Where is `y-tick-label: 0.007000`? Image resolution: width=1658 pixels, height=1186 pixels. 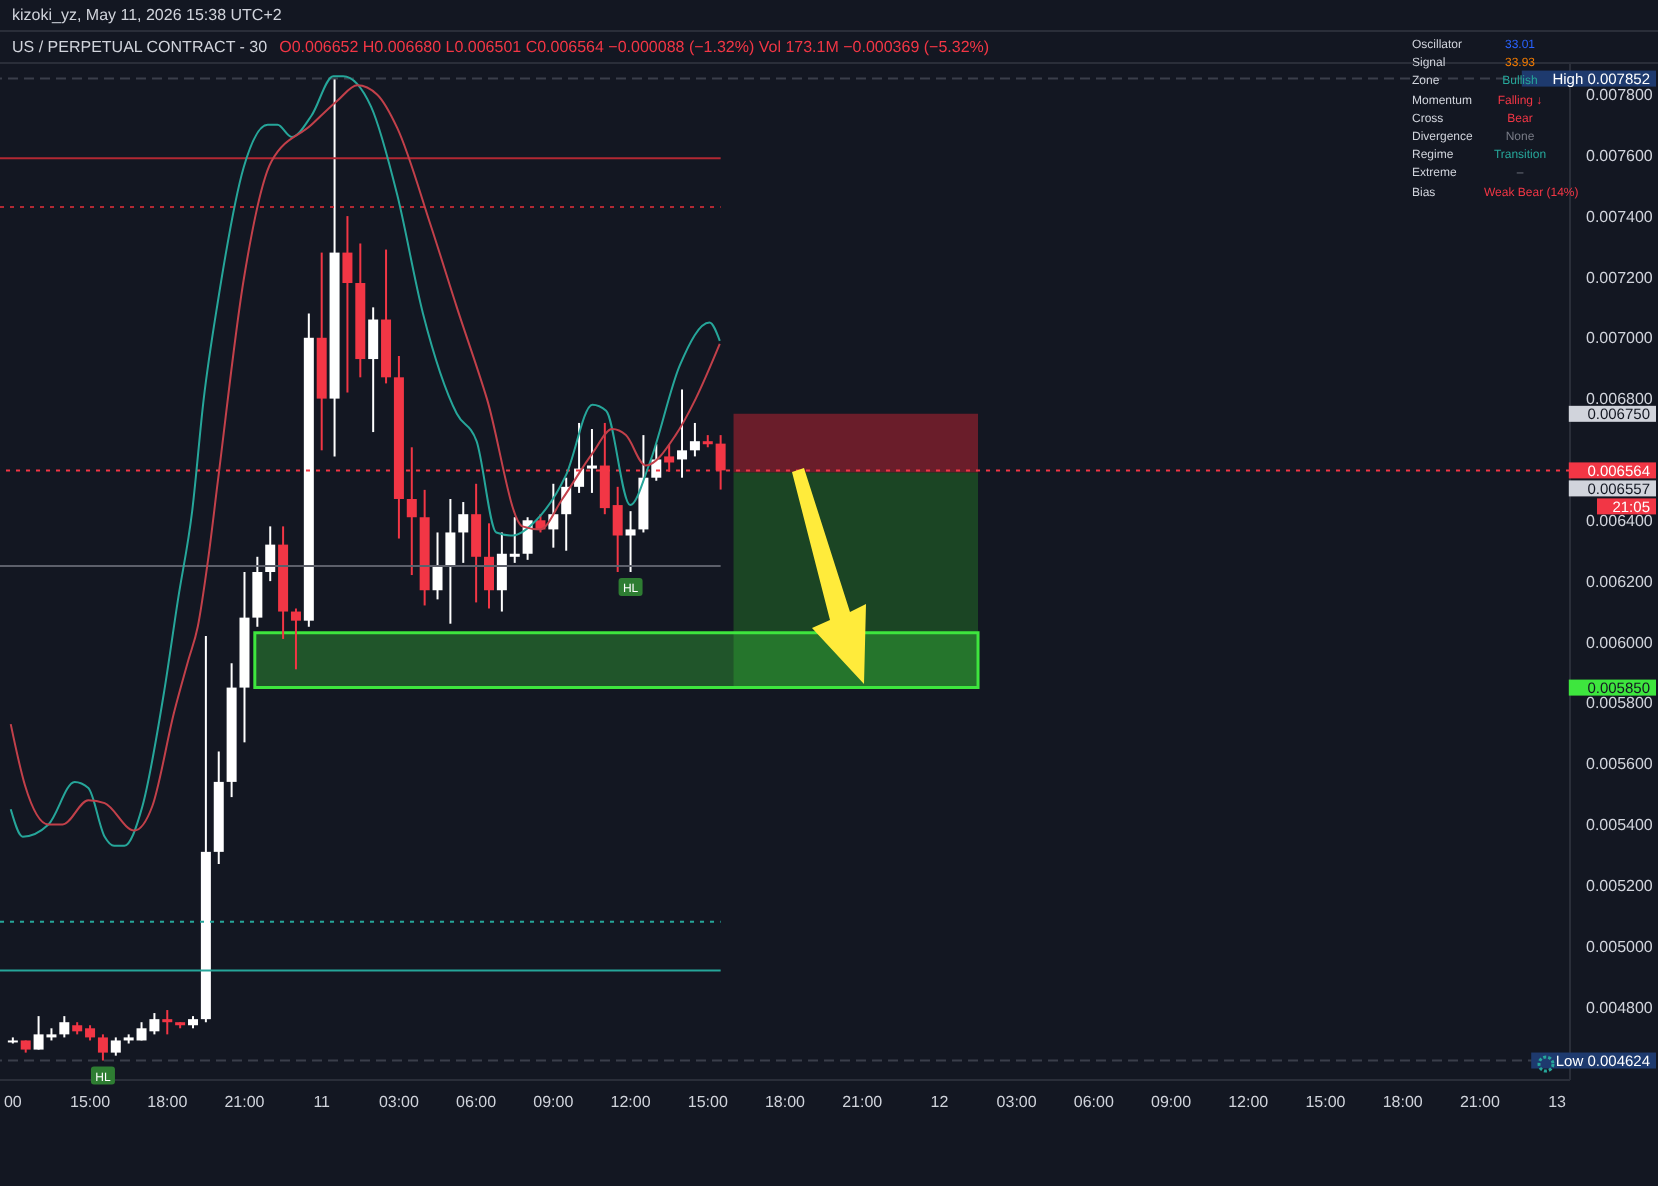
y-tick-label: 0.007000 is located at coordinates (1620, 338).